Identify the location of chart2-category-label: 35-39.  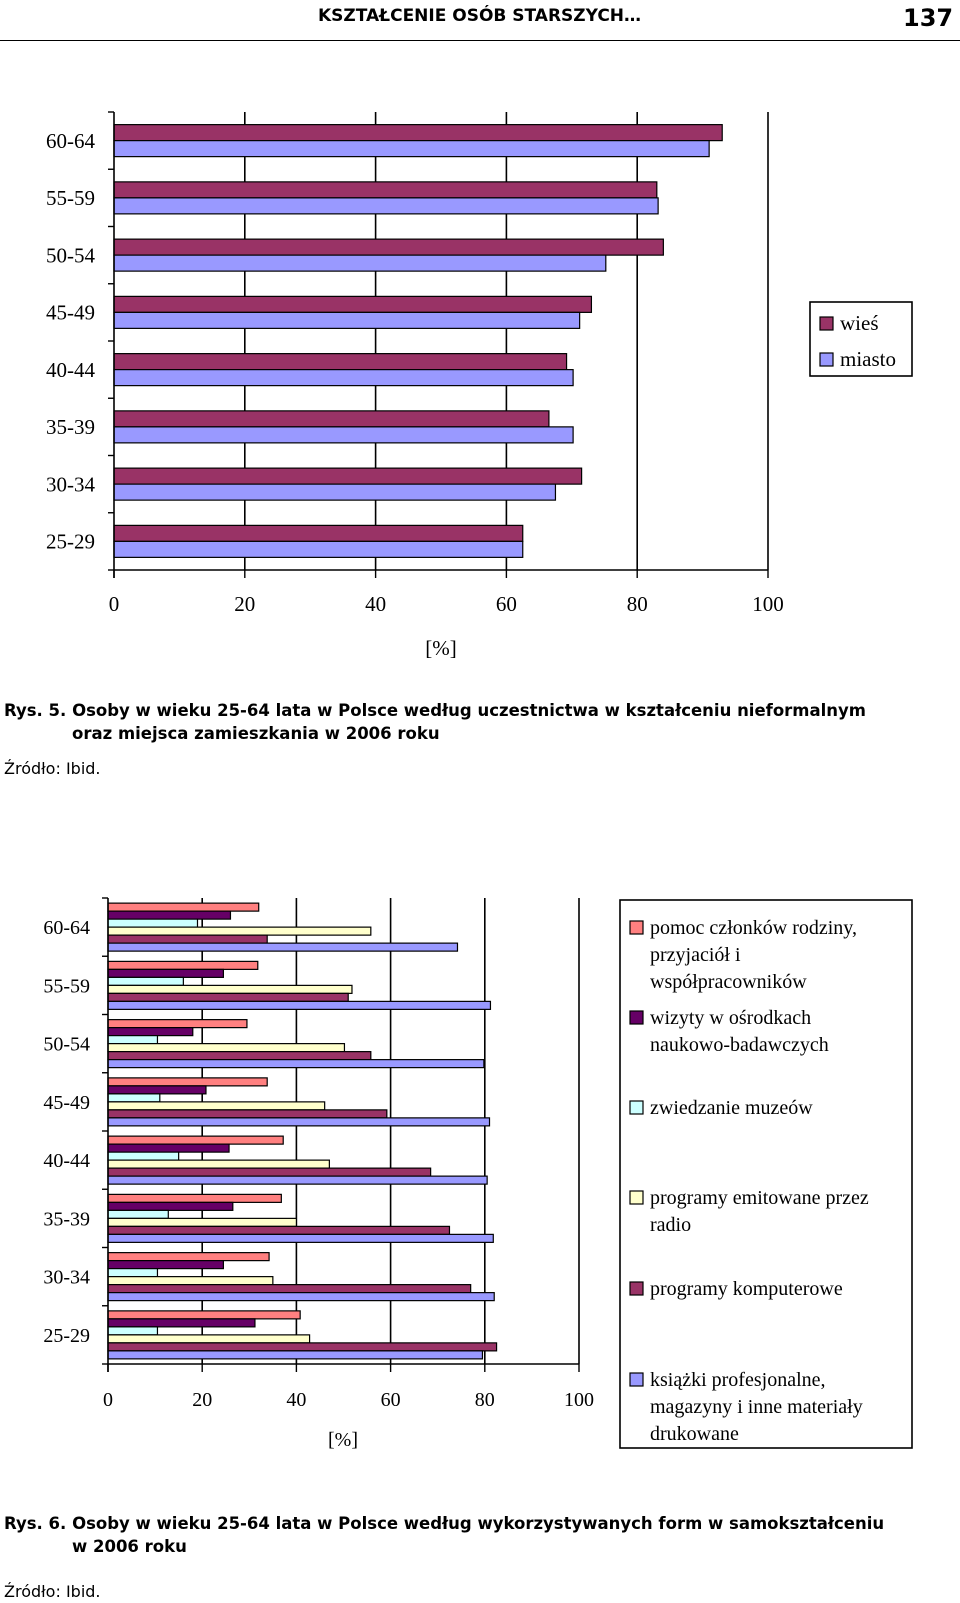
(66, 1219).